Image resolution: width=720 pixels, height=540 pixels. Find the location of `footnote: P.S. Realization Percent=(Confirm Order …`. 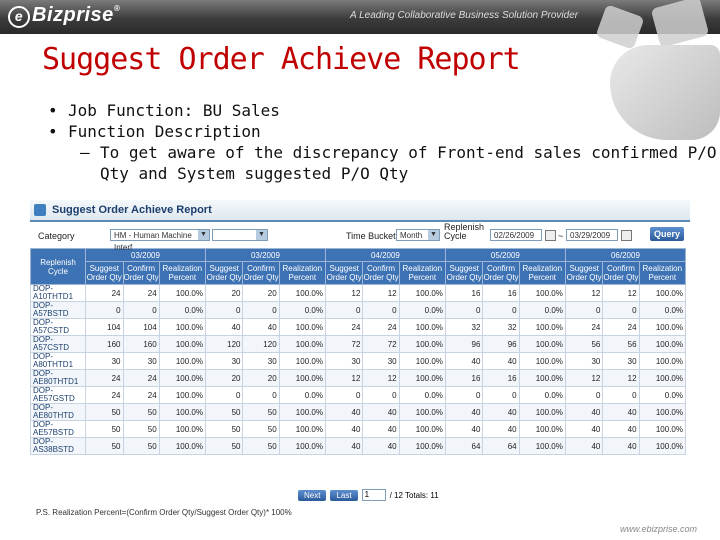

footnote: P.S. Realization Percent=(Confirm Order … is located at coordinates (164, 512).